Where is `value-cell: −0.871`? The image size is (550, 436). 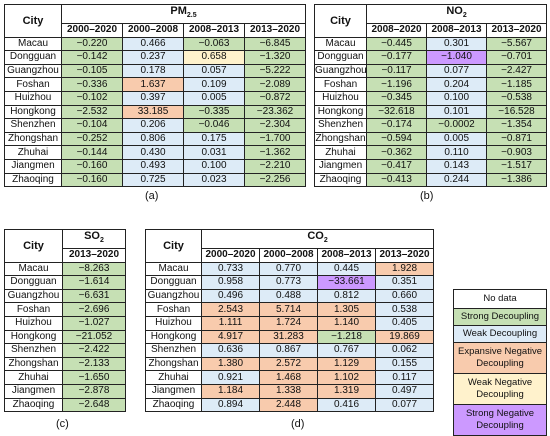 value-cell: −0.871 is located at coordinates (516, 139).